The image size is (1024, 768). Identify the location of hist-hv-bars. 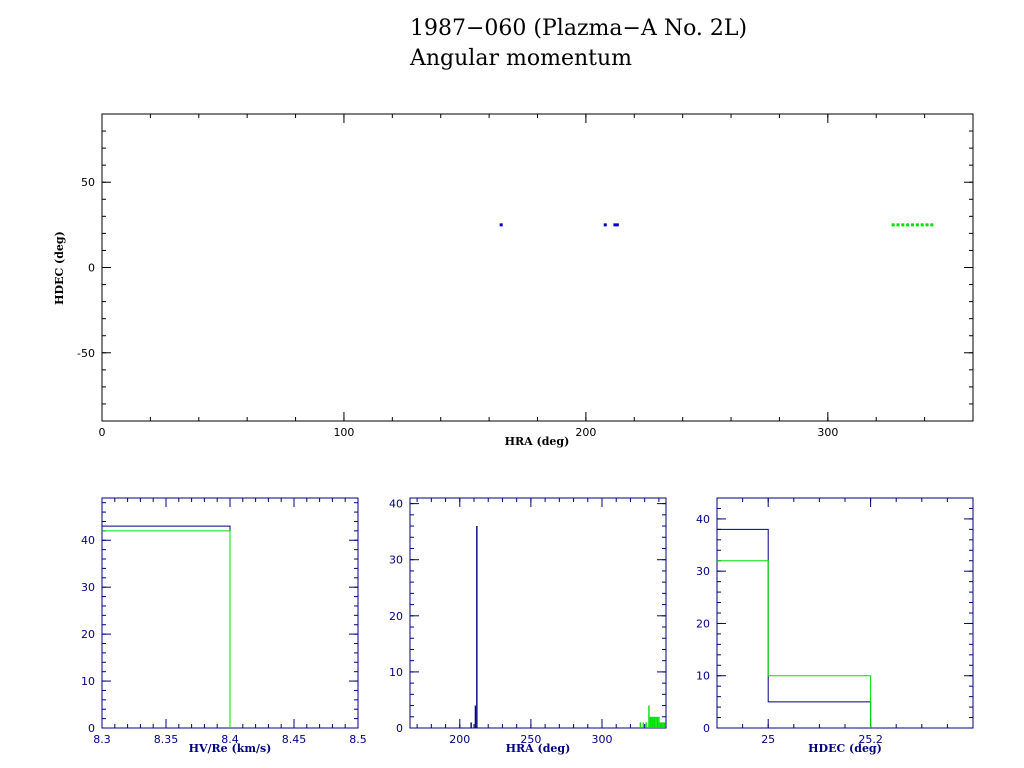
(166, 626).